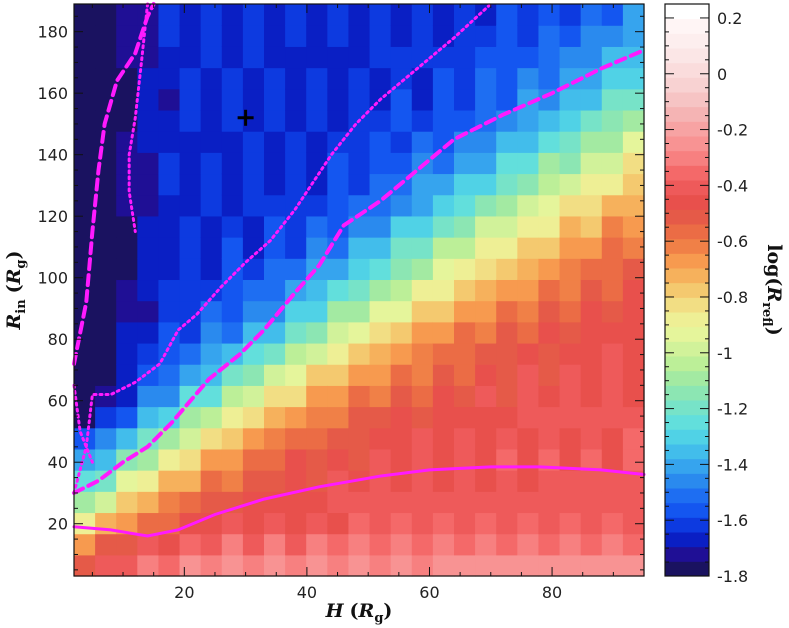  What do you see at coordinates (378, 618) in the screenshot?
I see `x-axis-label-sub: g` at bounding box center [378, 618].